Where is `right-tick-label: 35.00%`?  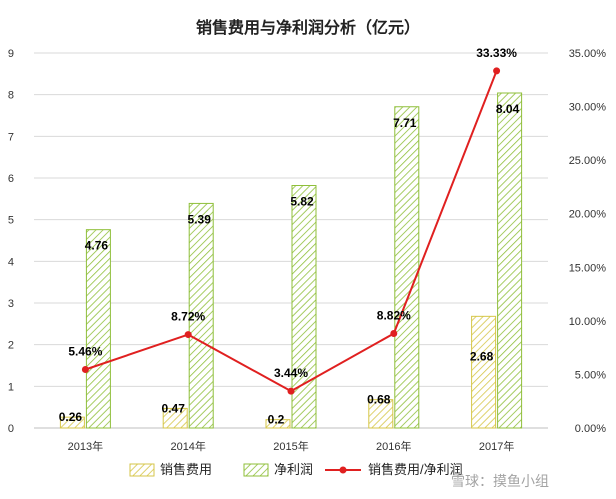 right-tick-label: 35.00% is located at coordinates (588, 54).